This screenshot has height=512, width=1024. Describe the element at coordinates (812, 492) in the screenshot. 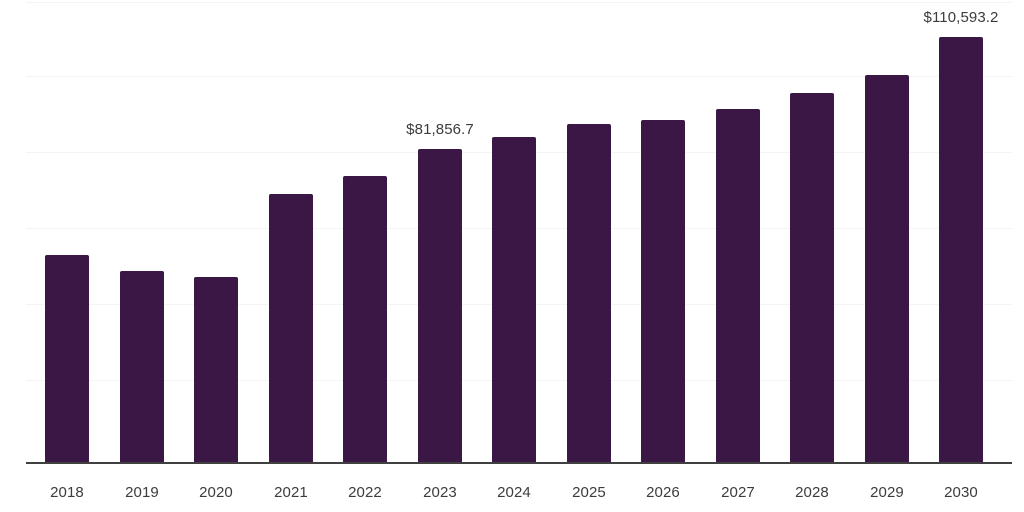

I see `x-tick-label: 2028` at that location.